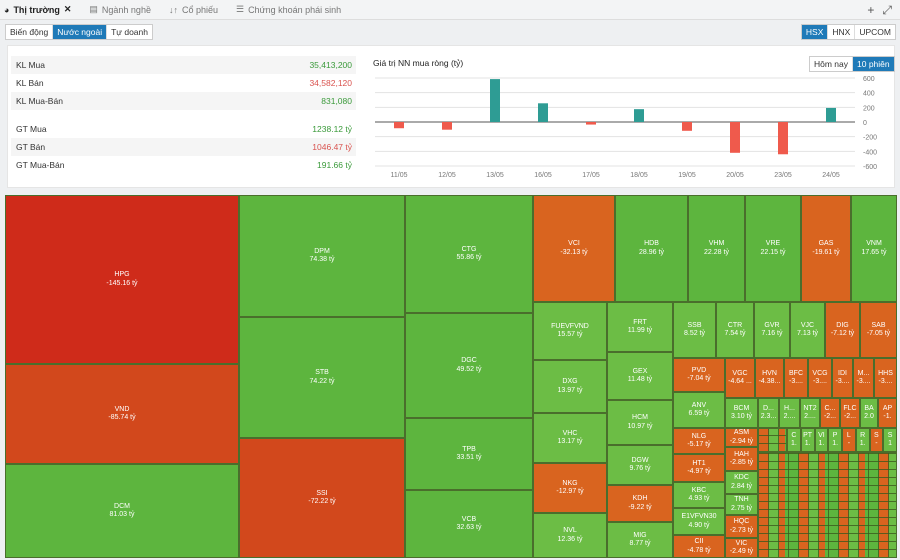  I want to click on stat-label: KL Bán, so click(30, 83).